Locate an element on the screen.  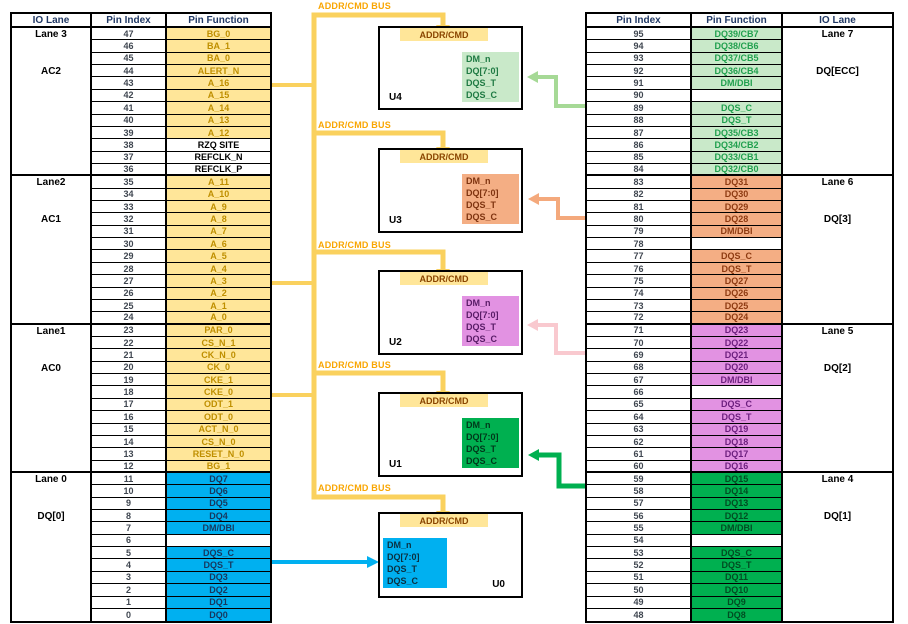
pin-function-cell: DQ23 is located at coordinates (735, 330).